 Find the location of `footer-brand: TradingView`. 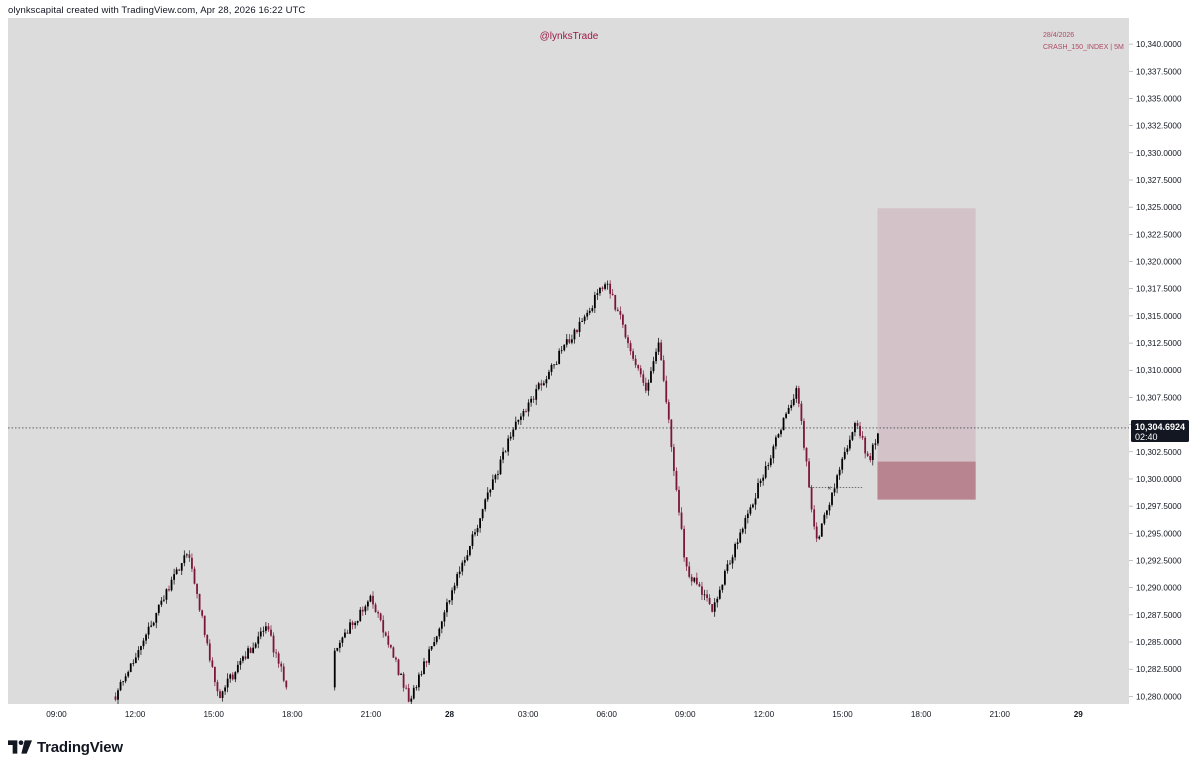

footer-brand: TradingView is located at coordinates (65, 747).